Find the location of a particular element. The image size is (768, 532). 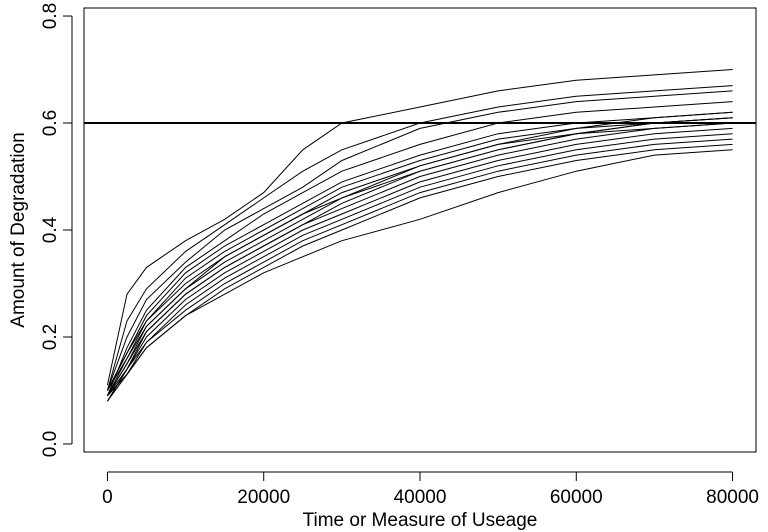

y-ticks: 0.0 0.2 0.4 0.6 0.8 is located at coordinates (56, 230).